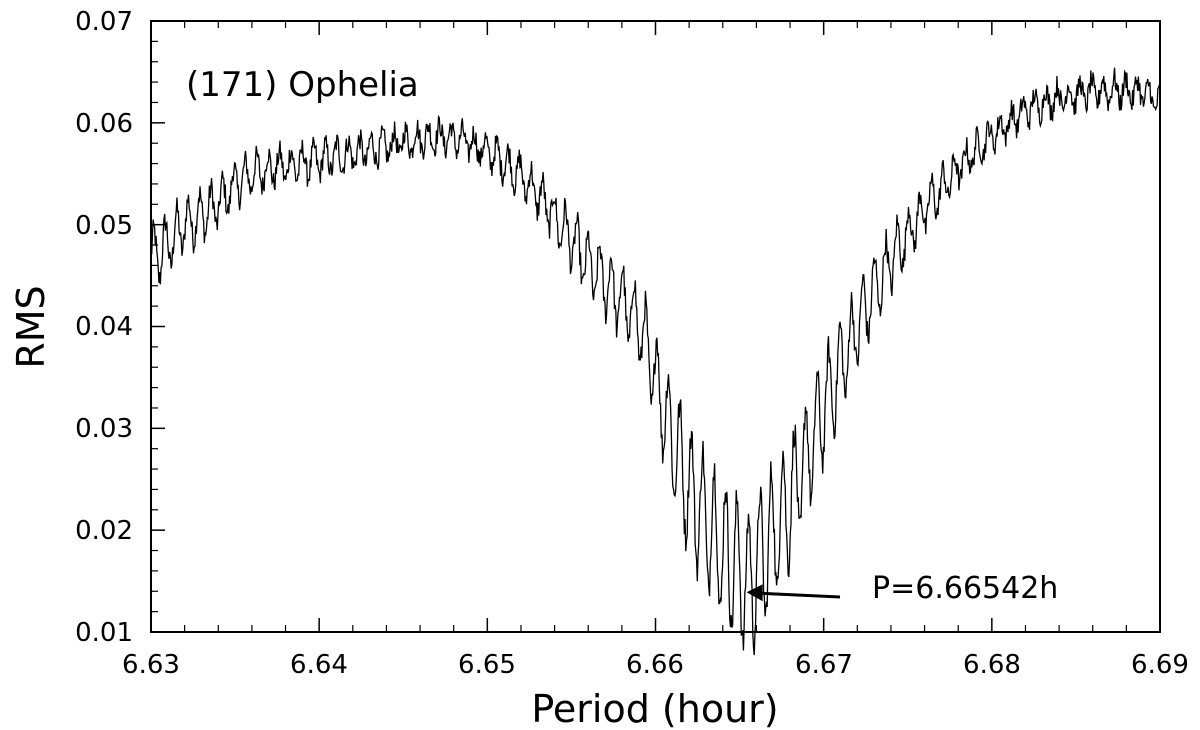 This screenshot has width=1200, height=730. What do you see at coordinates (104, 327) in the screenshot?
I see `y-tick-label: 0.04` at bounding box center [104, 327].